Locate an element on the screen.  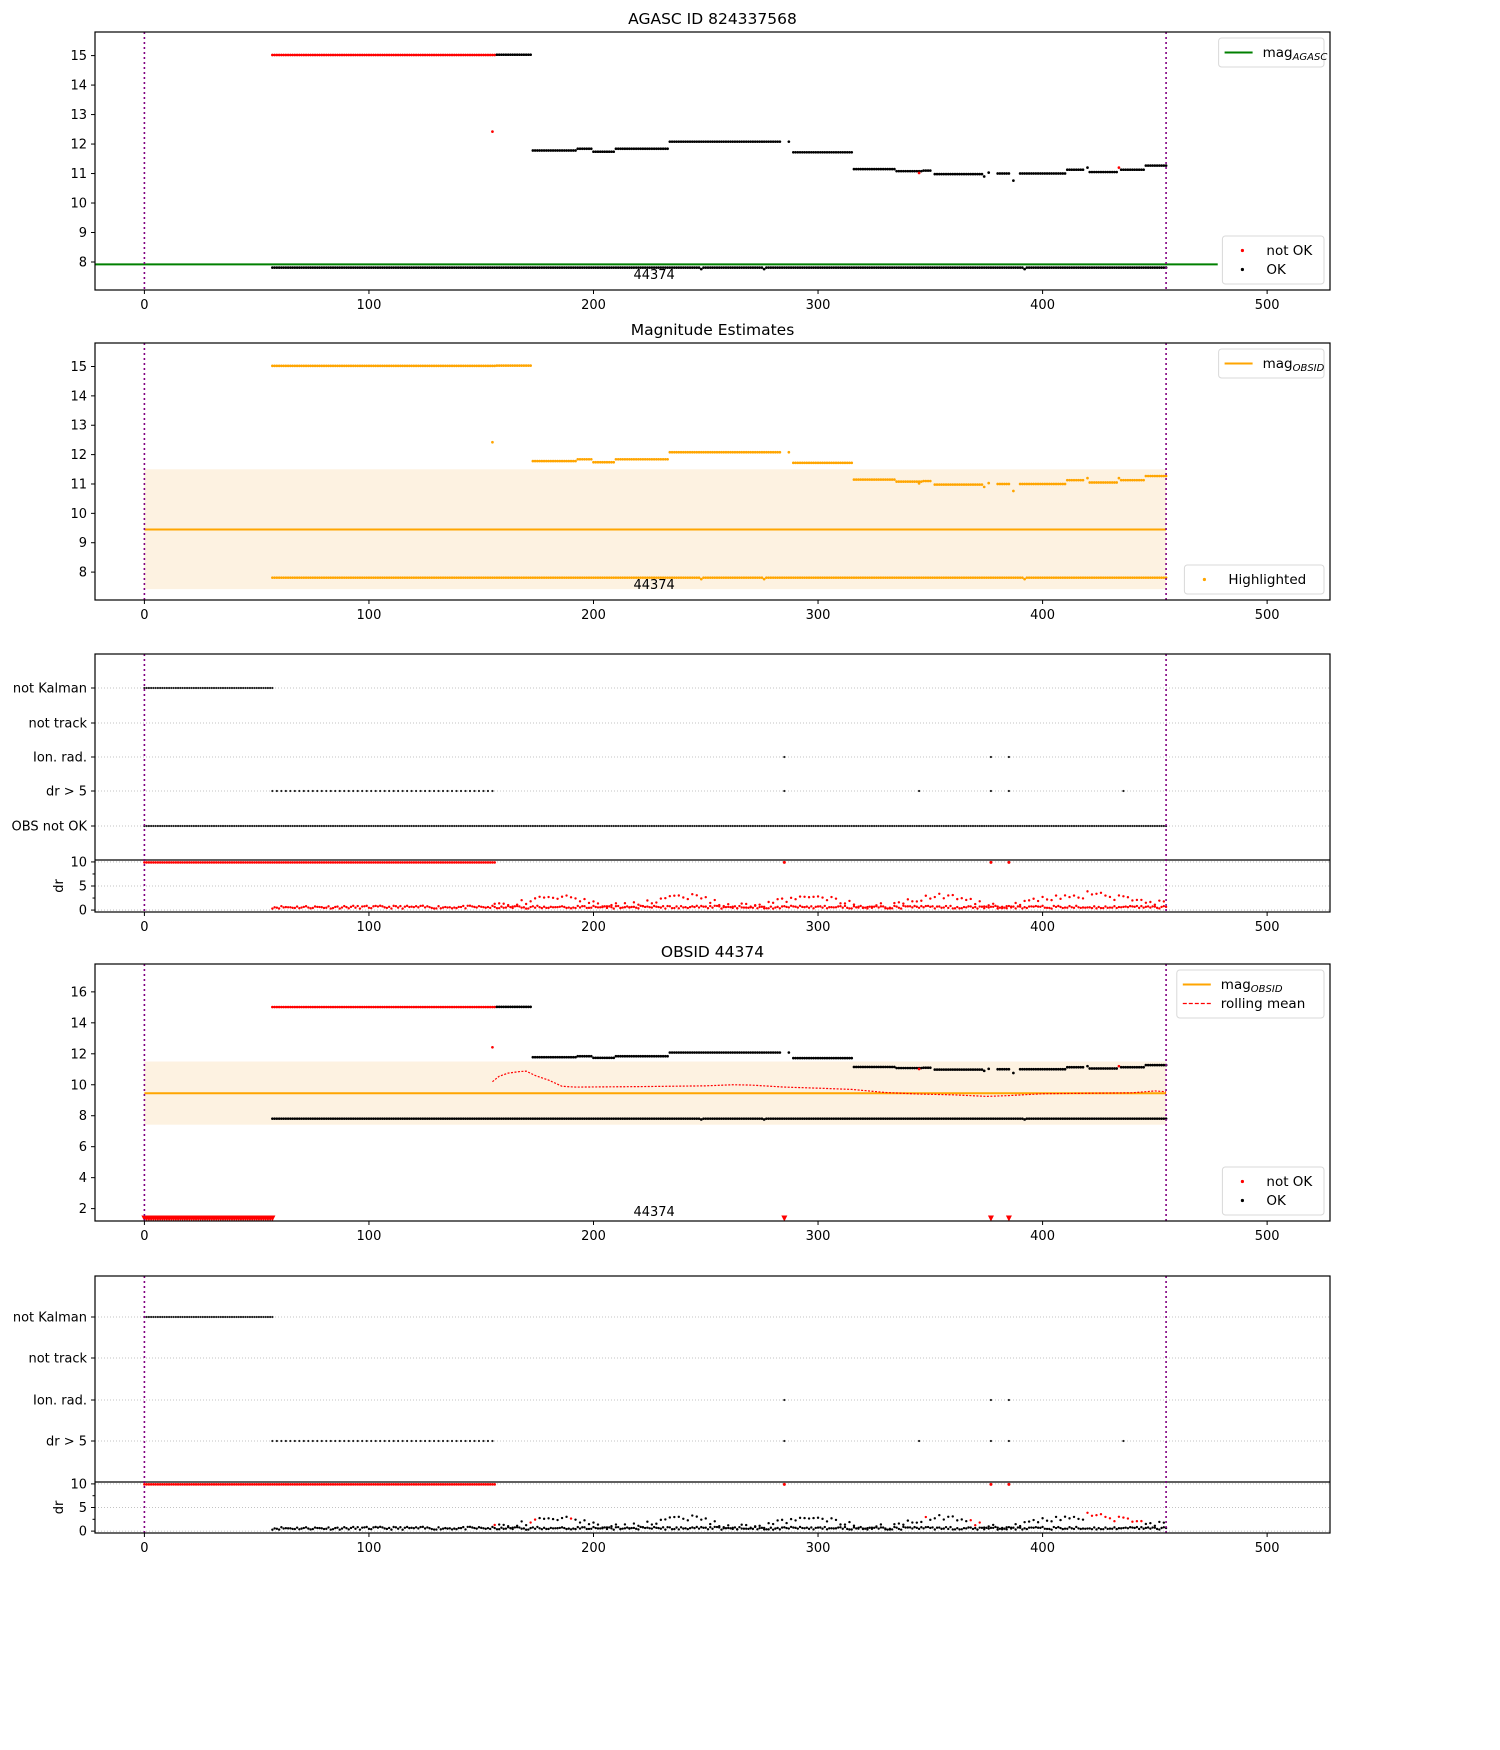
y-tick-label: 5 is located at coordinates (83, 887).